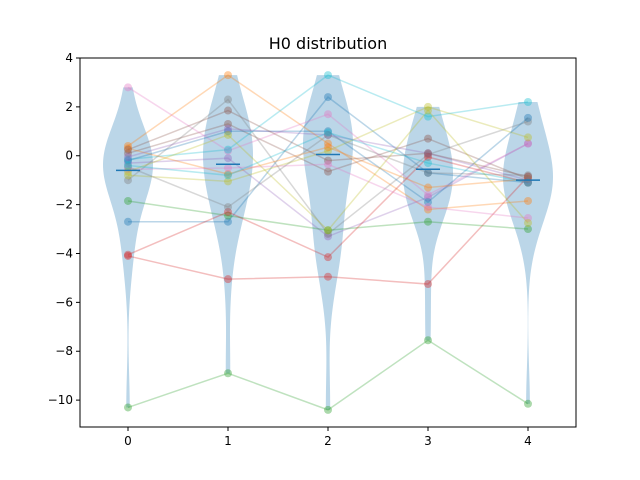 The image size is (640, 480). What do you see at coordinates (64, 302) in the screenshot?
I see `y-tick-label: −6` at bounding box center [64, 302].